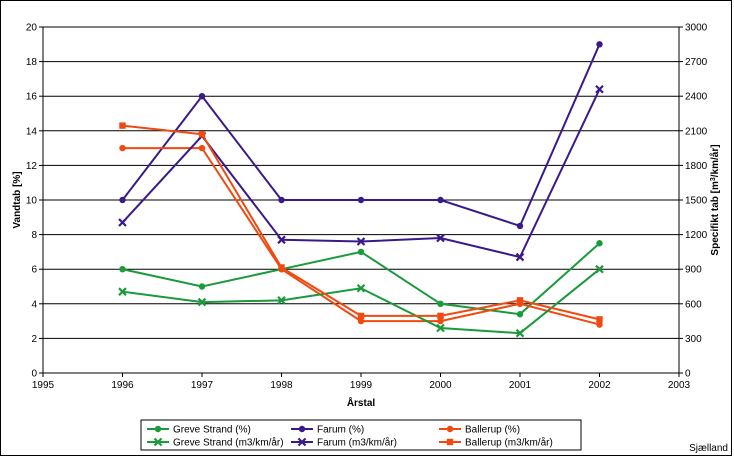 This screenshot has height=458, width=734. What do you see at coordinates (17, 199) in the screenshot?
I see `y-left-axis-label: Vandtab [%]` at bounding box center [17, 199].